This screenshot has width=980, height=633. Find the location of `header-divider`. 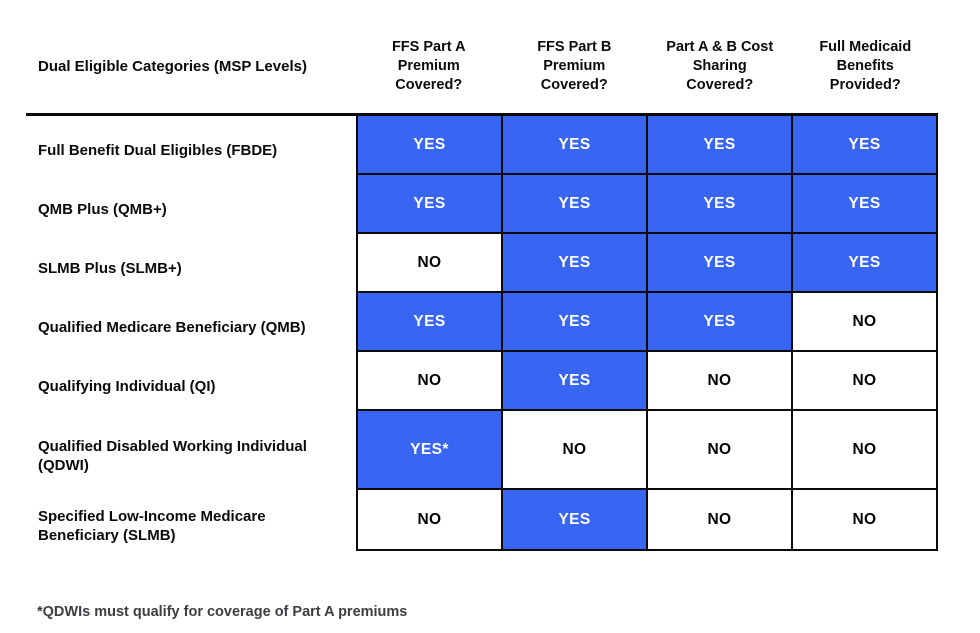

header-divider is located at coordinates (482, 114).